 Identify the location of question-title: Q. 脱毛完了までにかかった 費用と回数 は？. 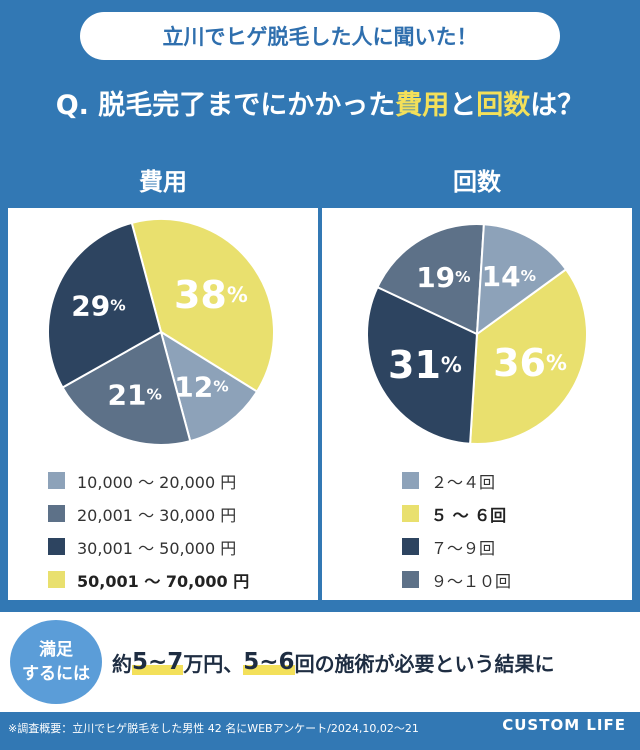
(320, 102).